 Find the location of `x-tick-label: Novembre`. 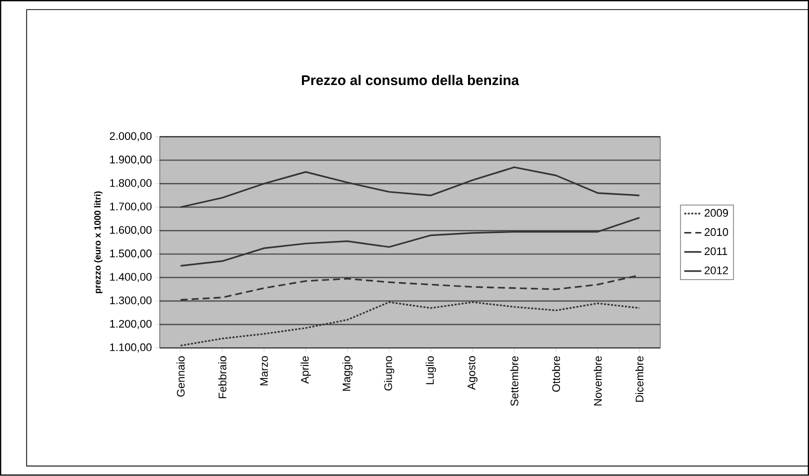

x-tick-label: Novembre is located at coordinates (598, 381).